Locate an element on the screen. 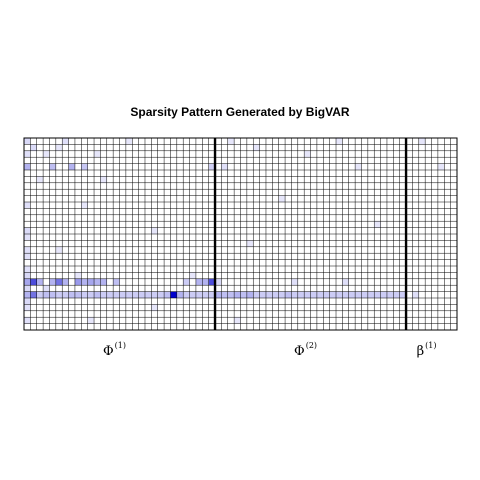  block-label-superscript: (2) is located at coordinates (311, 345).